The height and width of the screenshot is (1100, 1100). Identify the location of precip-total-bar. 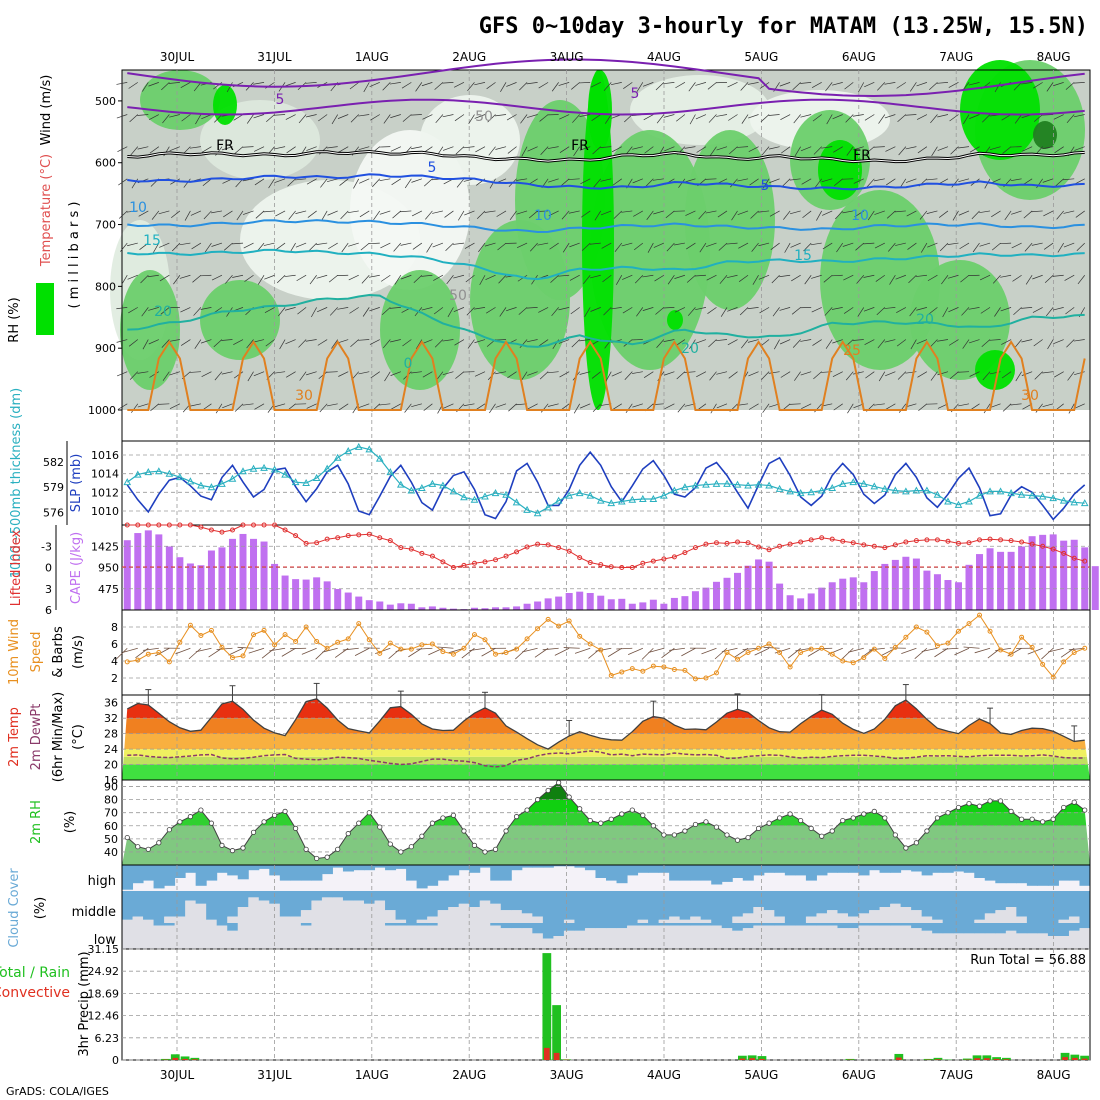
(762, 1058).